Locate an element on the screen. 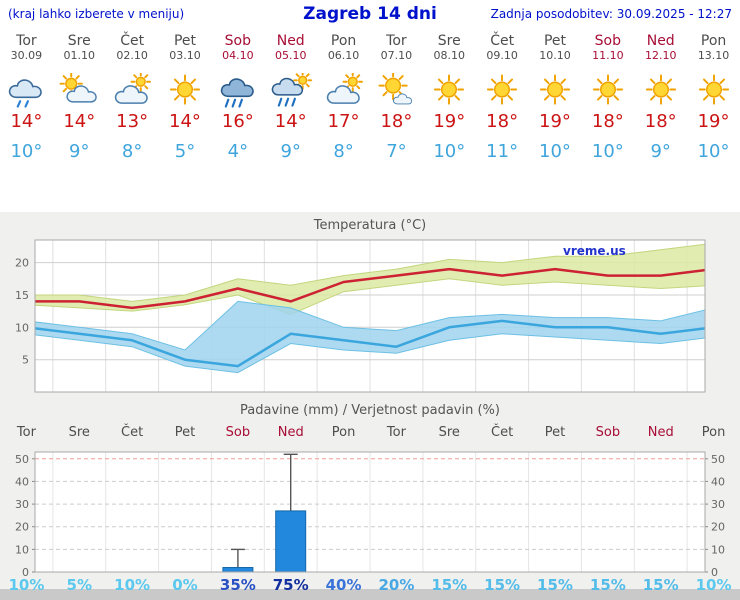  precip-probability: 0% is located at coordinates (185, 585).